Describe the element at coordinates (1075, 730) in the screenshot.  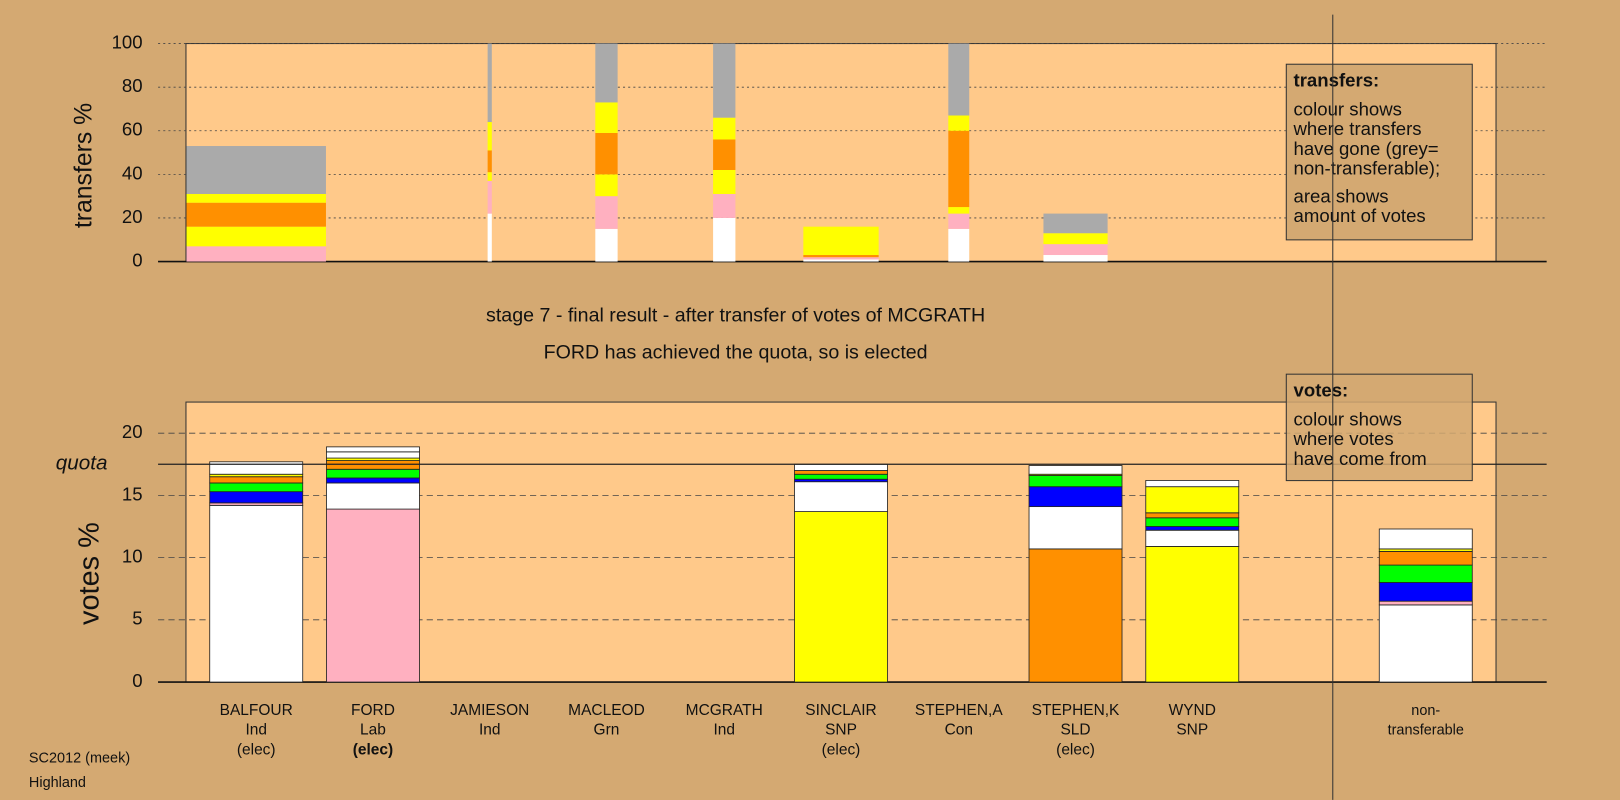
I see `x-tick-label: SLD` at that location.